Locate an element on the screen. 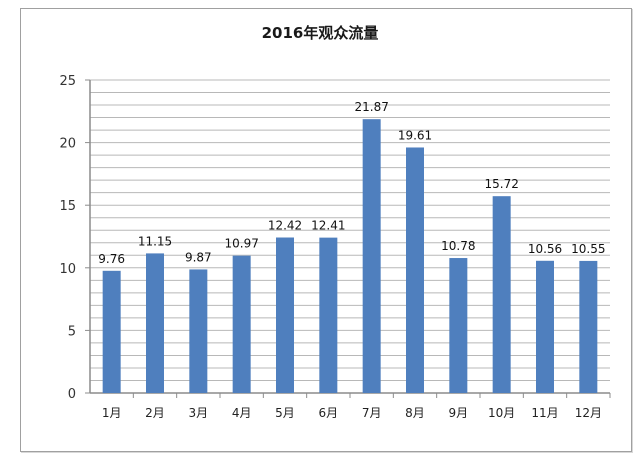 This screenshot has width=640, height=461. data-label: 10.97 is located at coordinates (241, 244).